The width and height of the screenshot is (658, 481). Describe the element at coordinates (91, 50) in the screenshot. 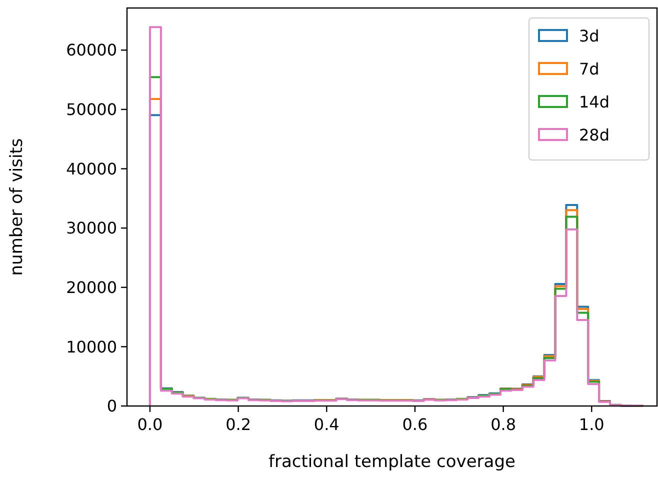

I see `y-tick-label: 60000` at that location.